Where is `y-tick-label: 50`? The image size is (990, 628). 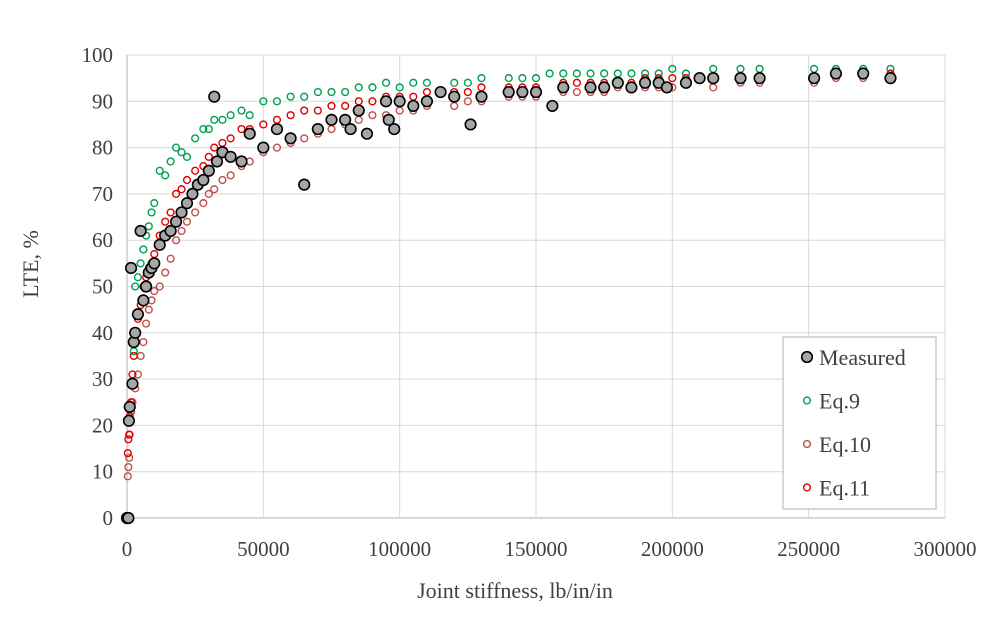
y-tick-label: 50 is located at coordinates (102, 287).